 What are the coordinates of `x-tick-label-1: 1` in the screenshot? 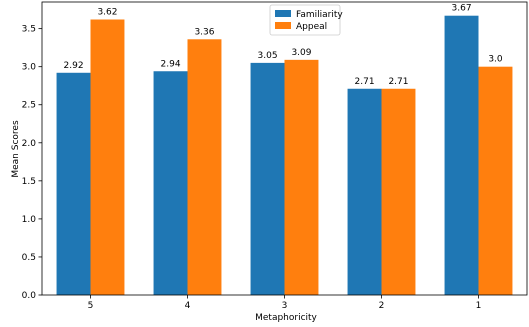 It's located at (479, 306).